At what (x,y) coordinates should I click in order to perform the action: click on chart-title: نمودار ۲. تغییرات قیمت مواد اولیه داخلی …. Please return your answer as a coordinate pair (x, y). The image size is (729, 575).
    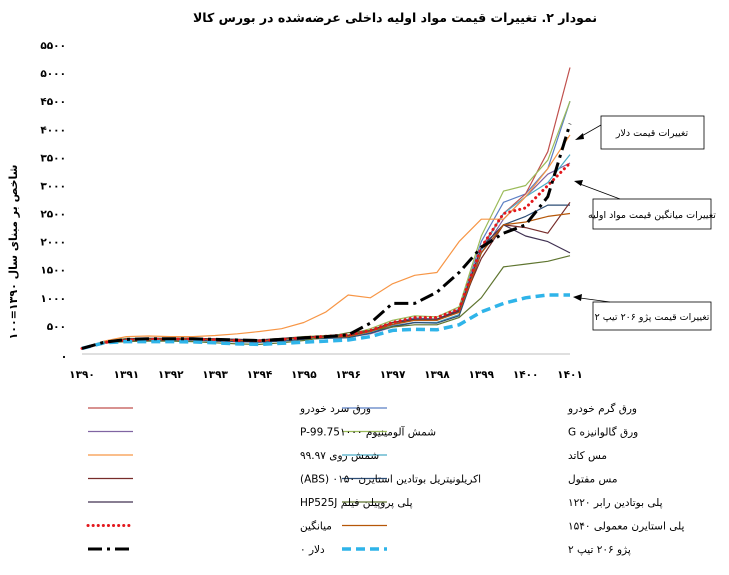
    Looking at the image, I should click on (395, 17).